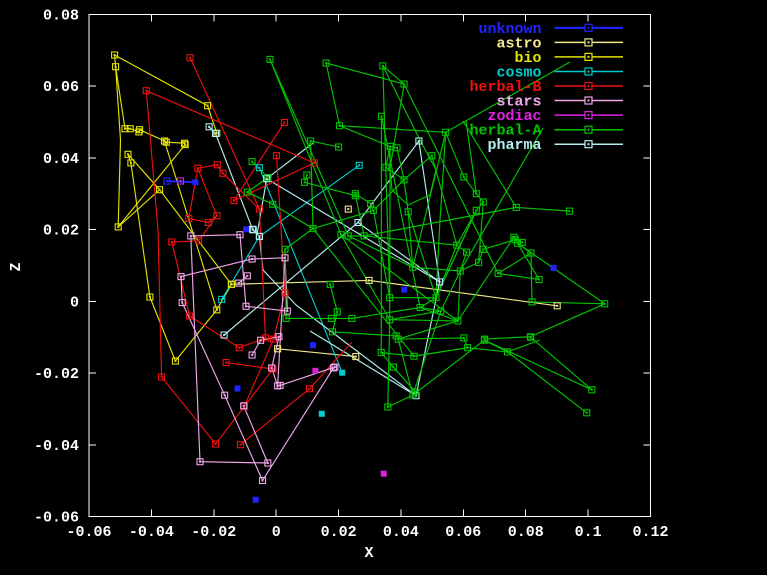  Describe the element at coordinates (514, 116) in the screenshot. I see `svg-text: zodiac` at that location.